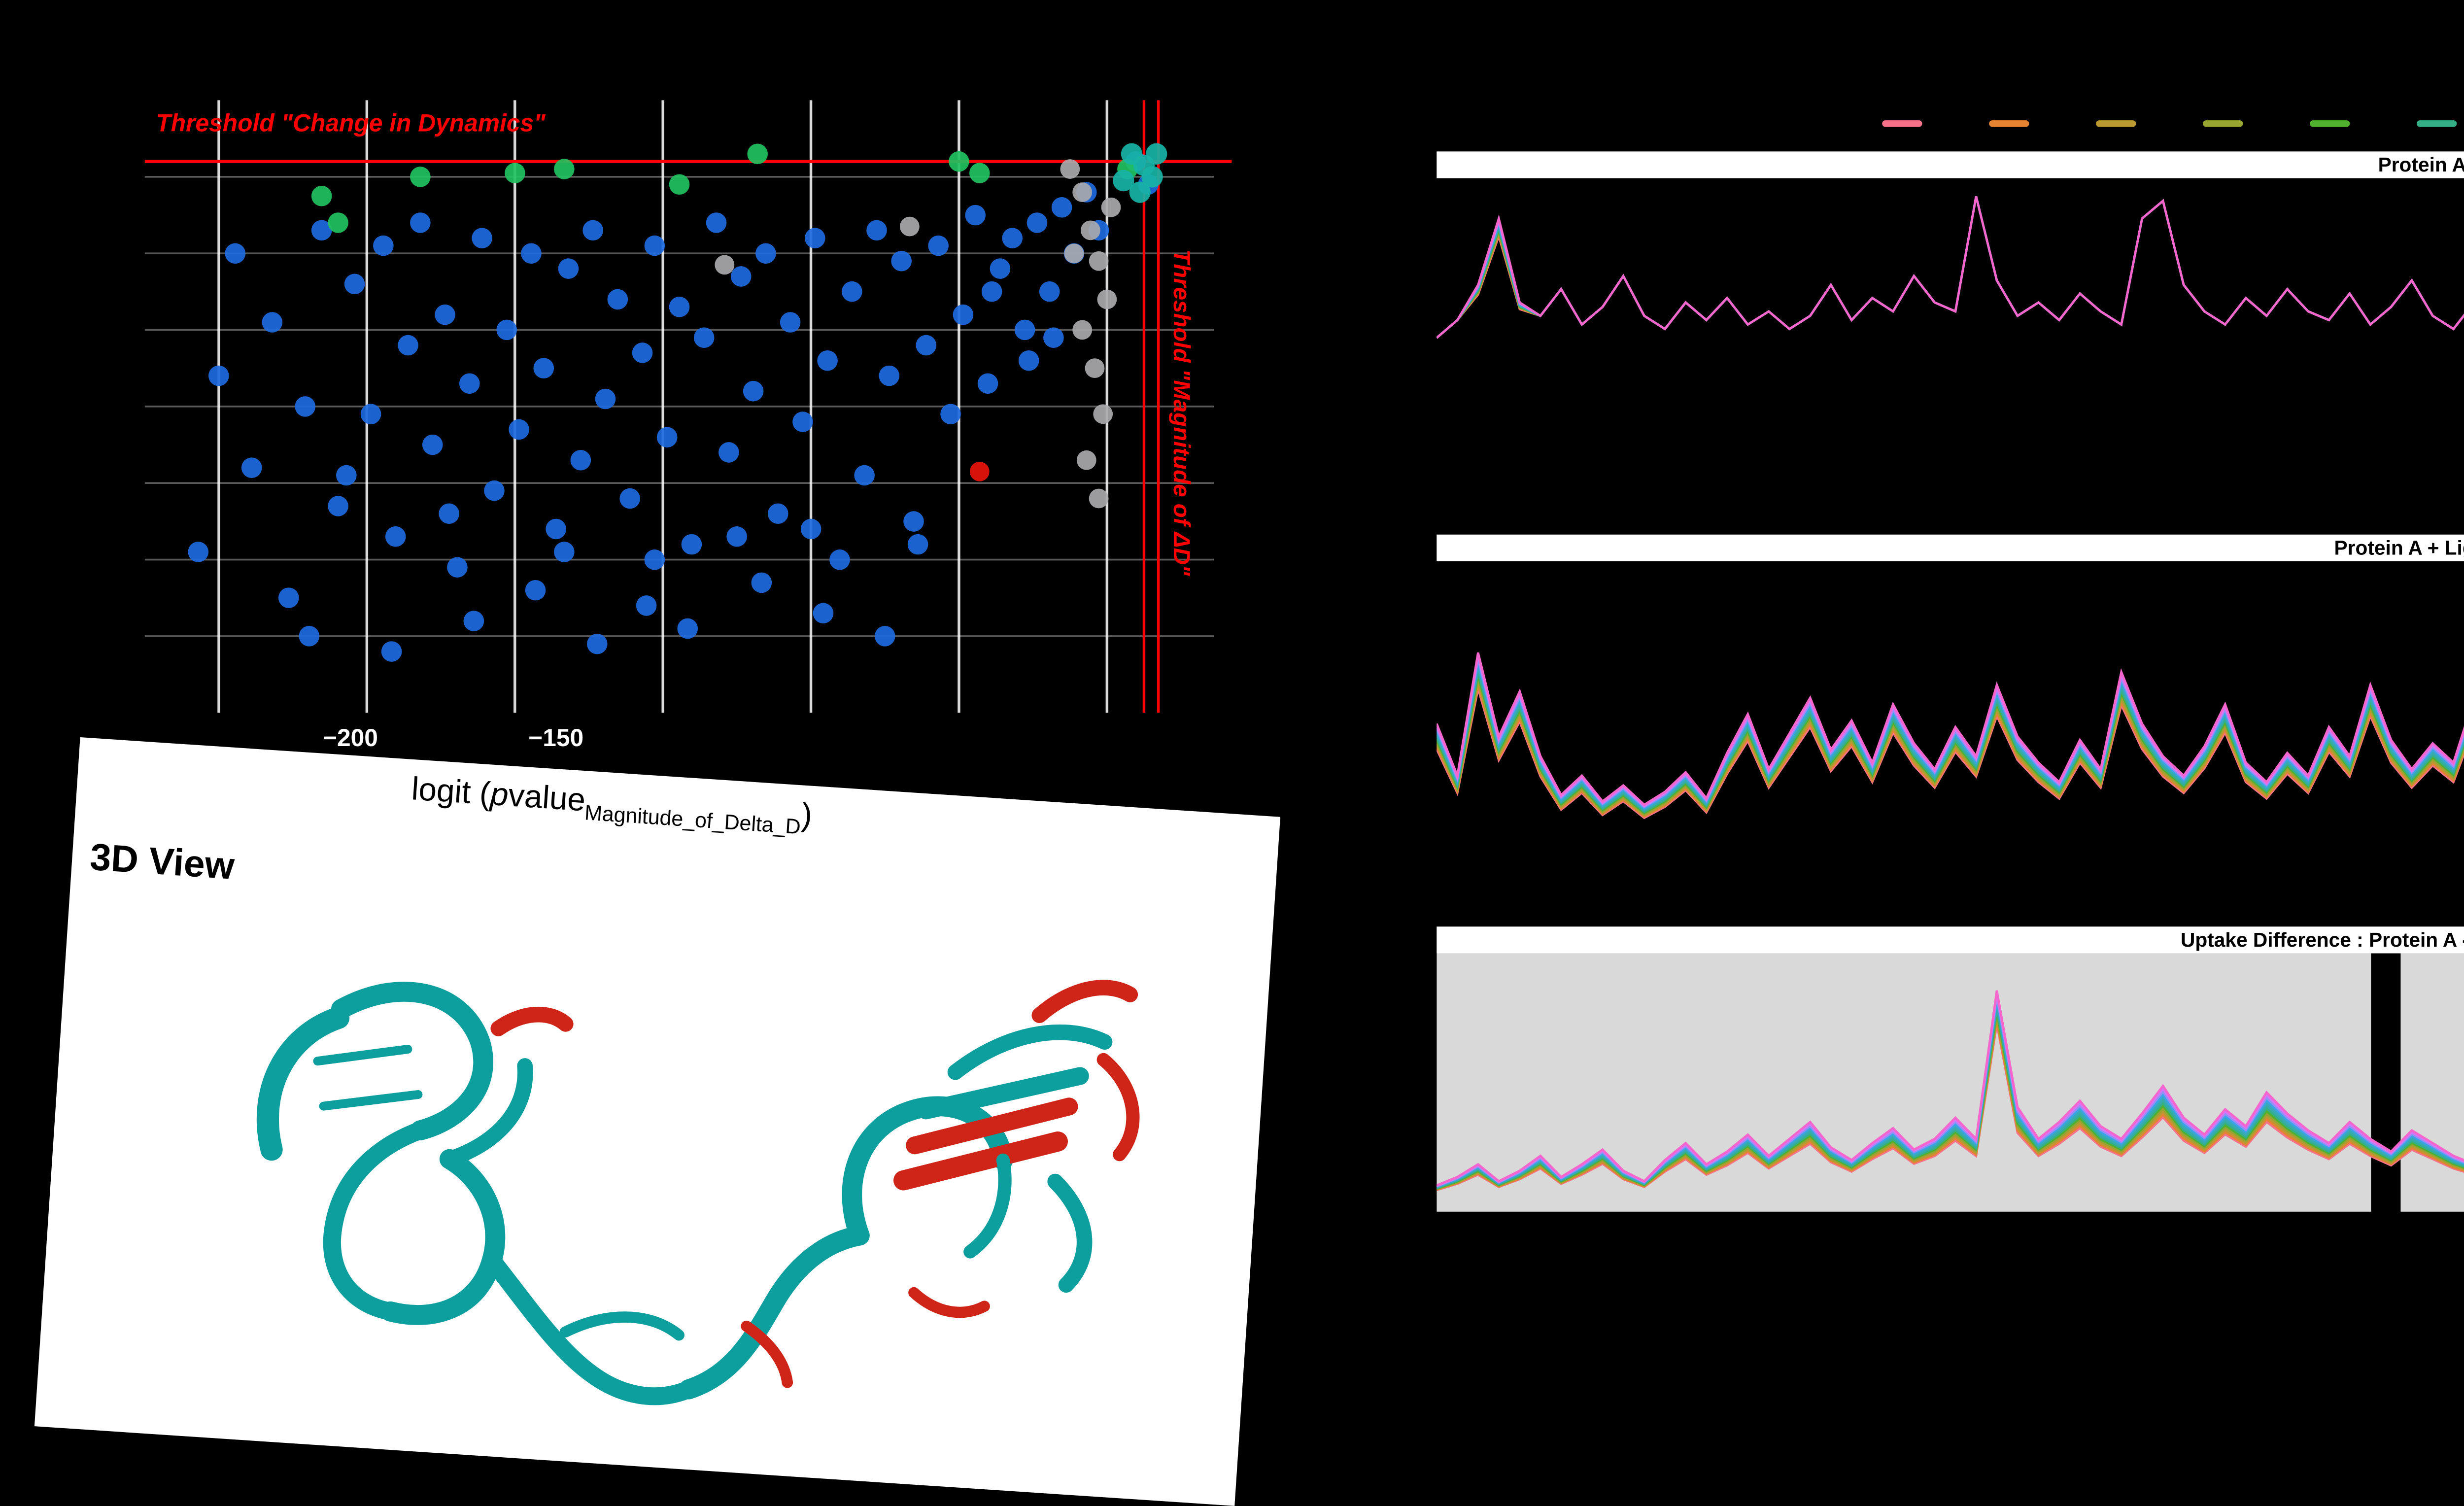 This screenshot has width=2464, height=1506. I want to click on protein-a-chart, so click(1950, 351).